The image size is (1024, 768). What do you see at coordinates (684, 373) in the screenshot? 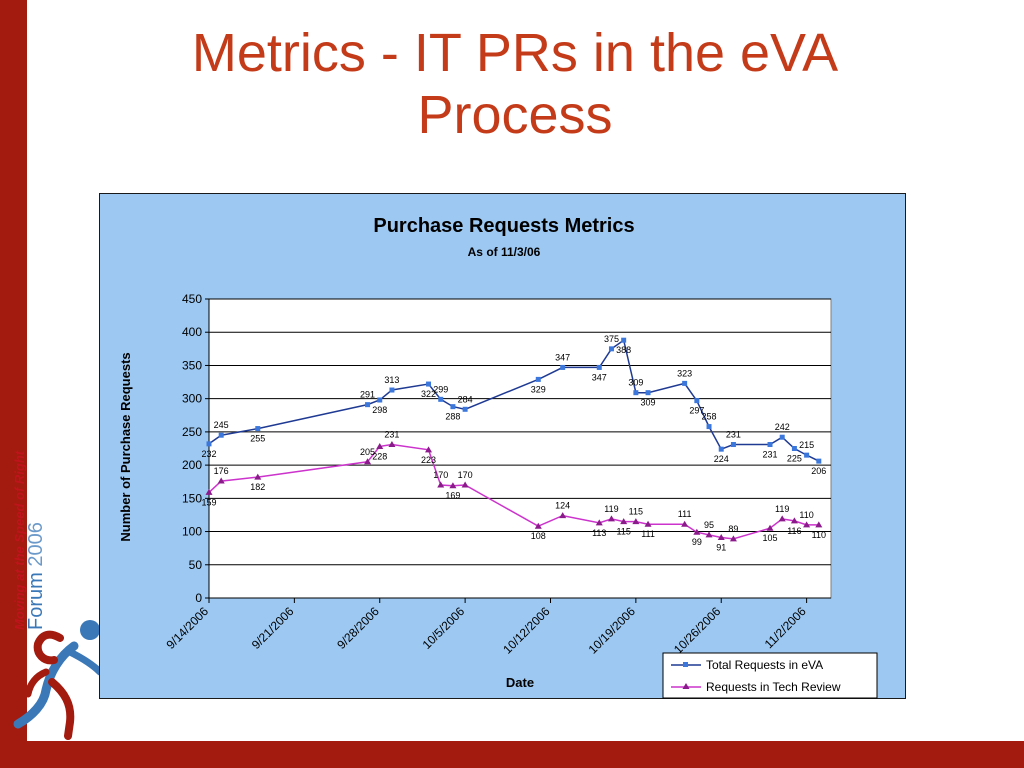
I see `data-label-total: 323` at bounding box center [684, 373].